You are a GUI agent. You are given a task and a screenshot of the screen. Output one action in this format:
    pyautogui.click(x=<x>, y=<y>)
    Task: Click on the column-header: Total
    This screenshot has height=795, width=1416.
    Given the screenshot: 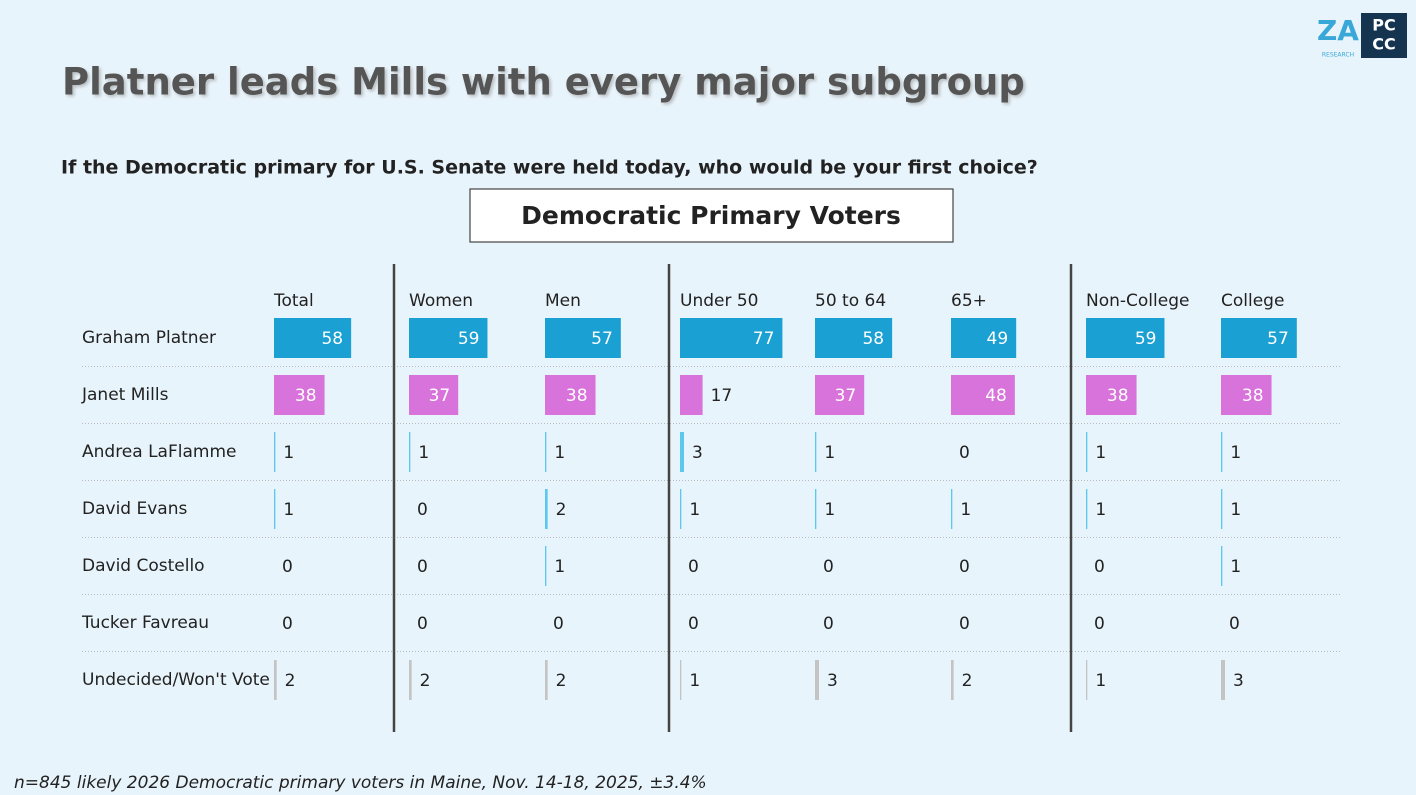 What is the action you would take?
    pyautogui.click(x=293, y=301)
    